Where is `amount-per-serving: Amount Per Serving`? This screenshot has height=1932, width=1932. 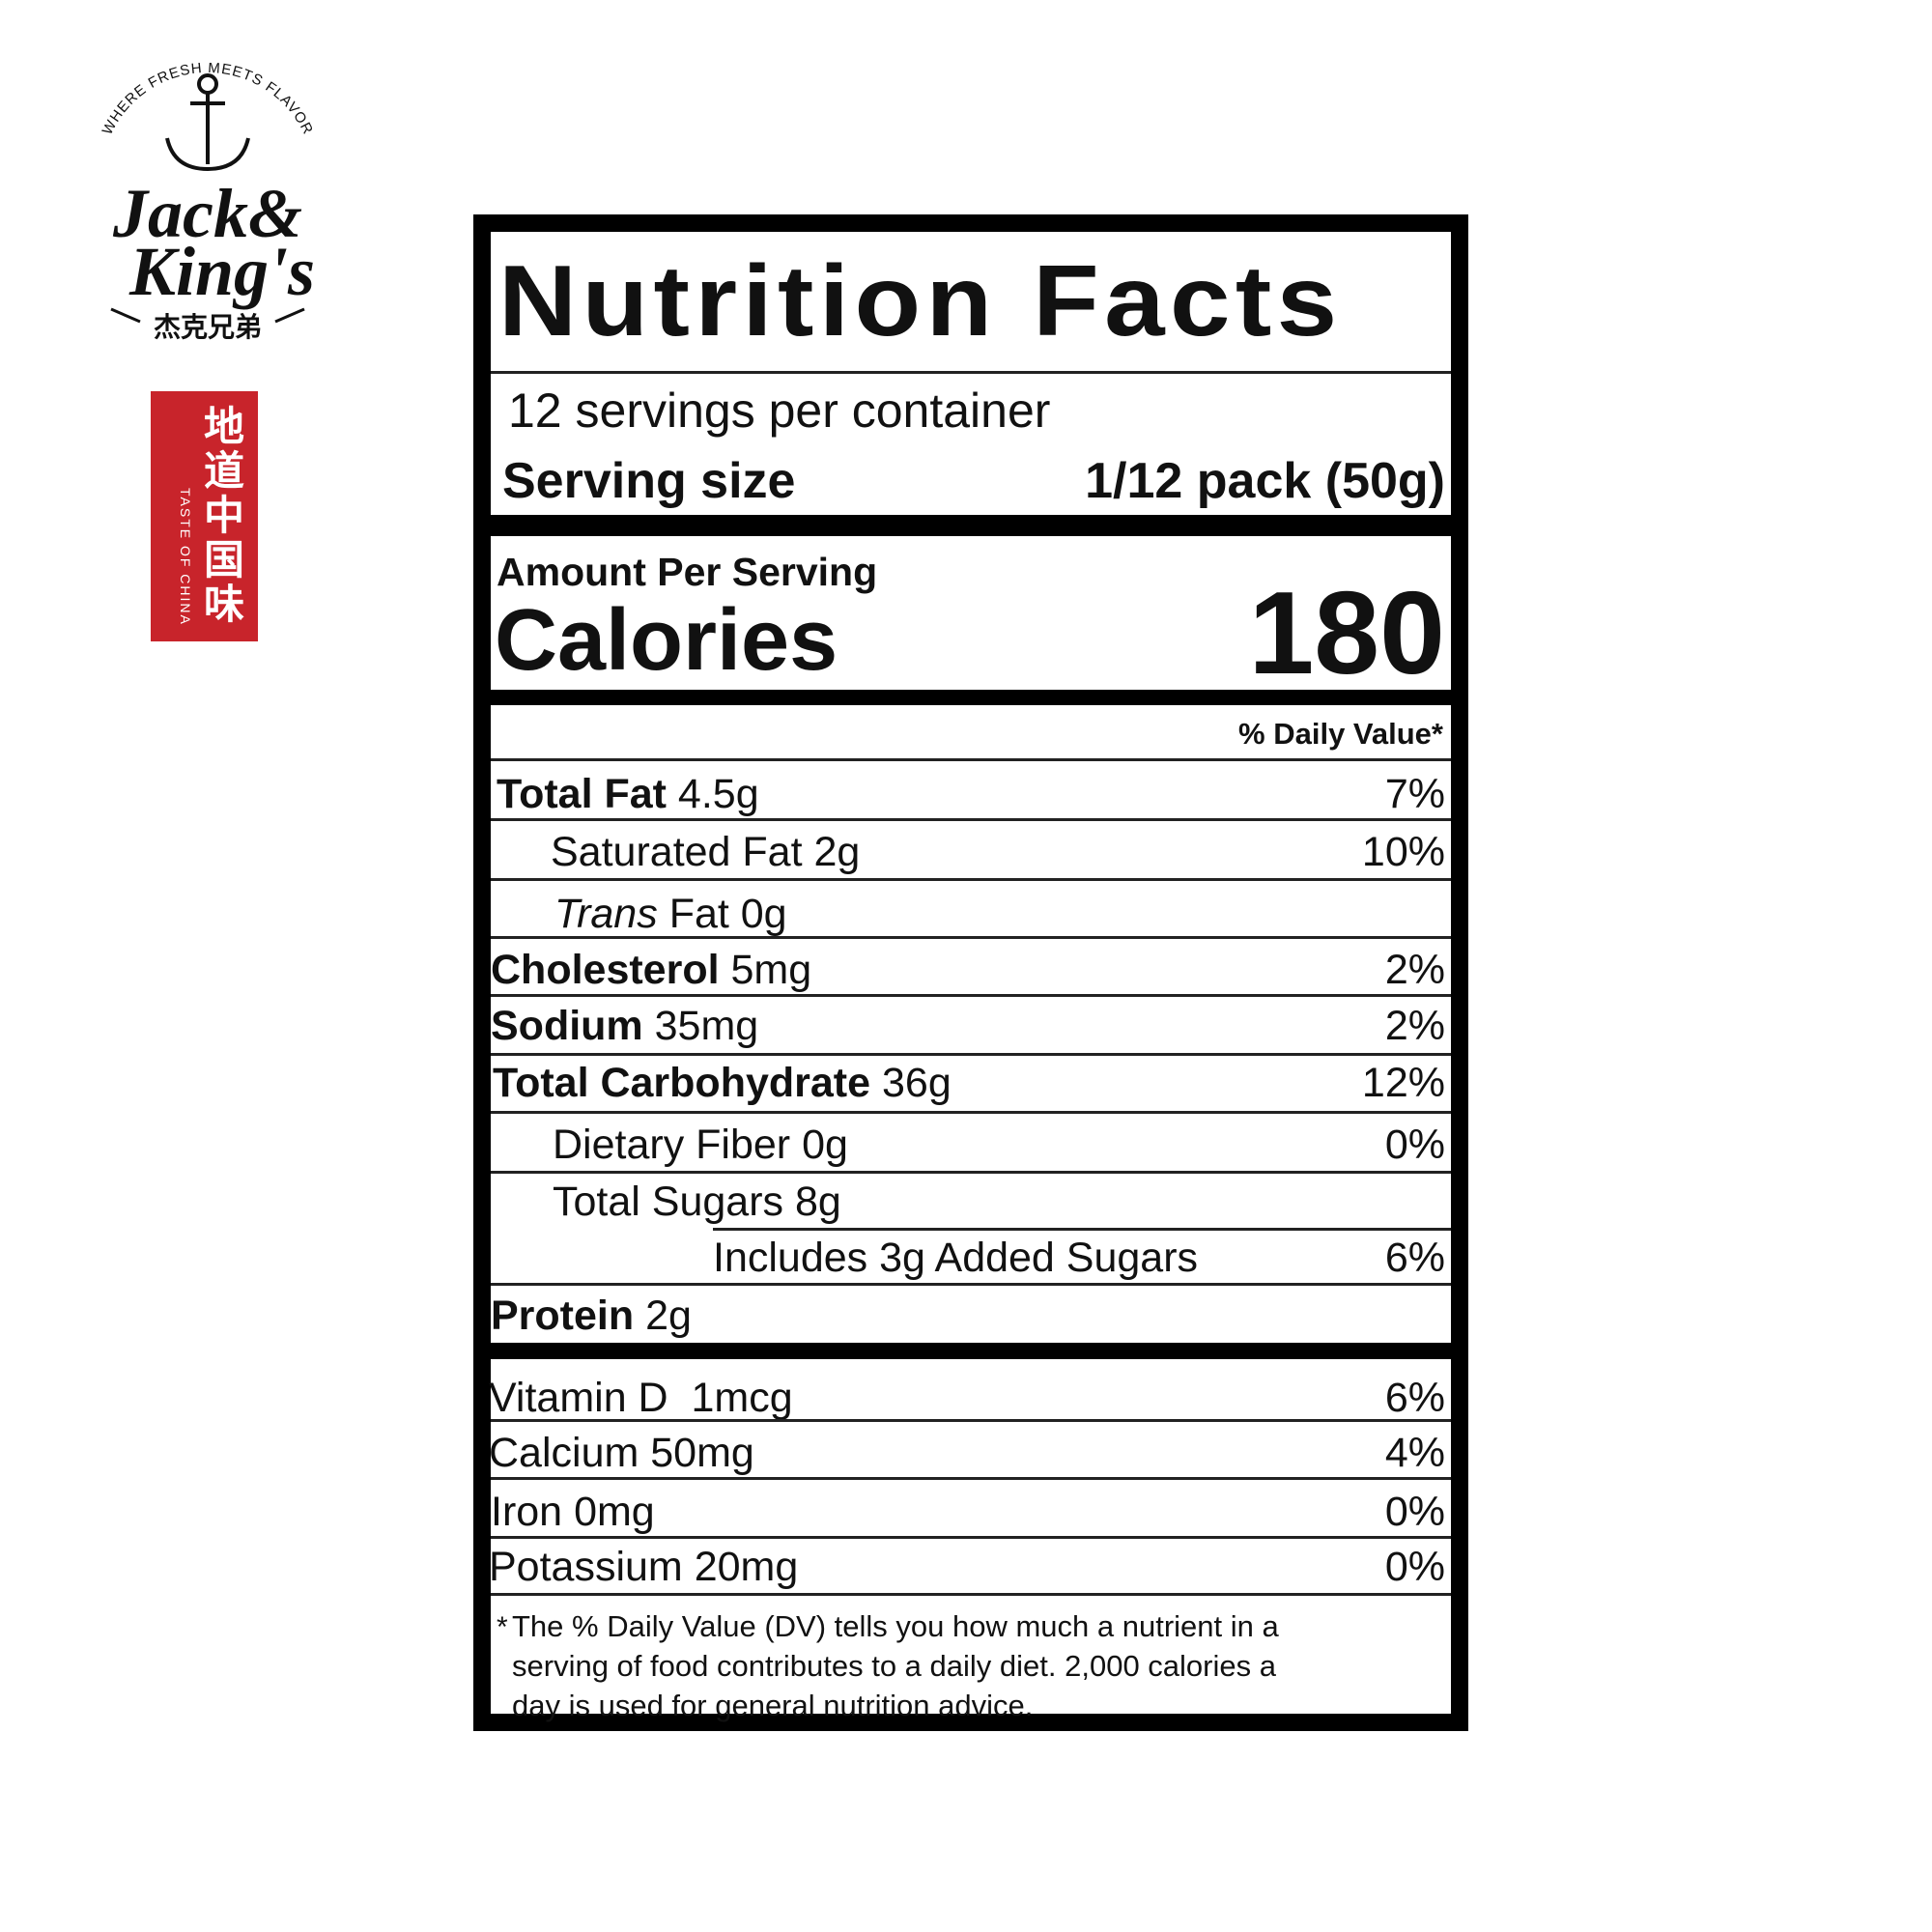
amount-per-serving: Amount Per Serving is located at coordinates (687, 572).